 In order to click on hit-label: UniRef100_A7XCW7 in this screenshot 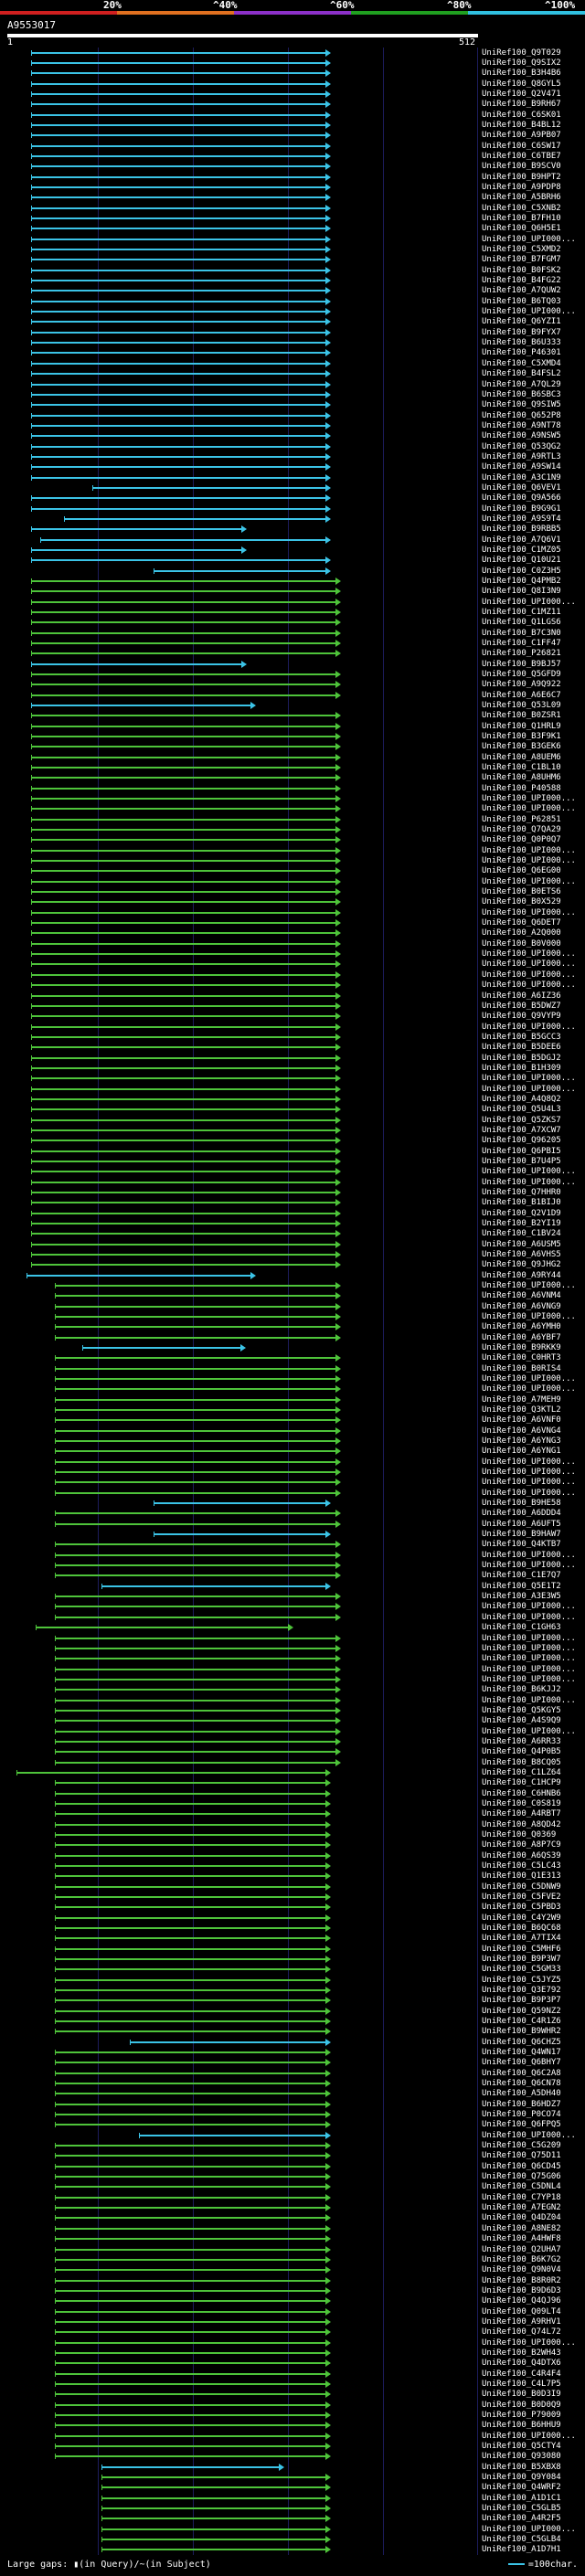, I will do `click(521, 1130)`.